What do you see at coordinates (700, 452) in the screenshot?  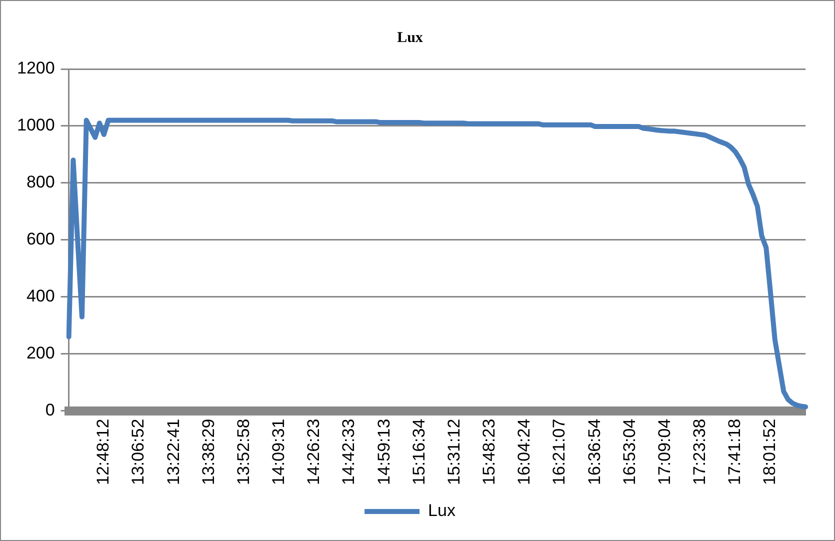 I see `x-tick-label: 17:23:38` at bounding box center [700, 452].